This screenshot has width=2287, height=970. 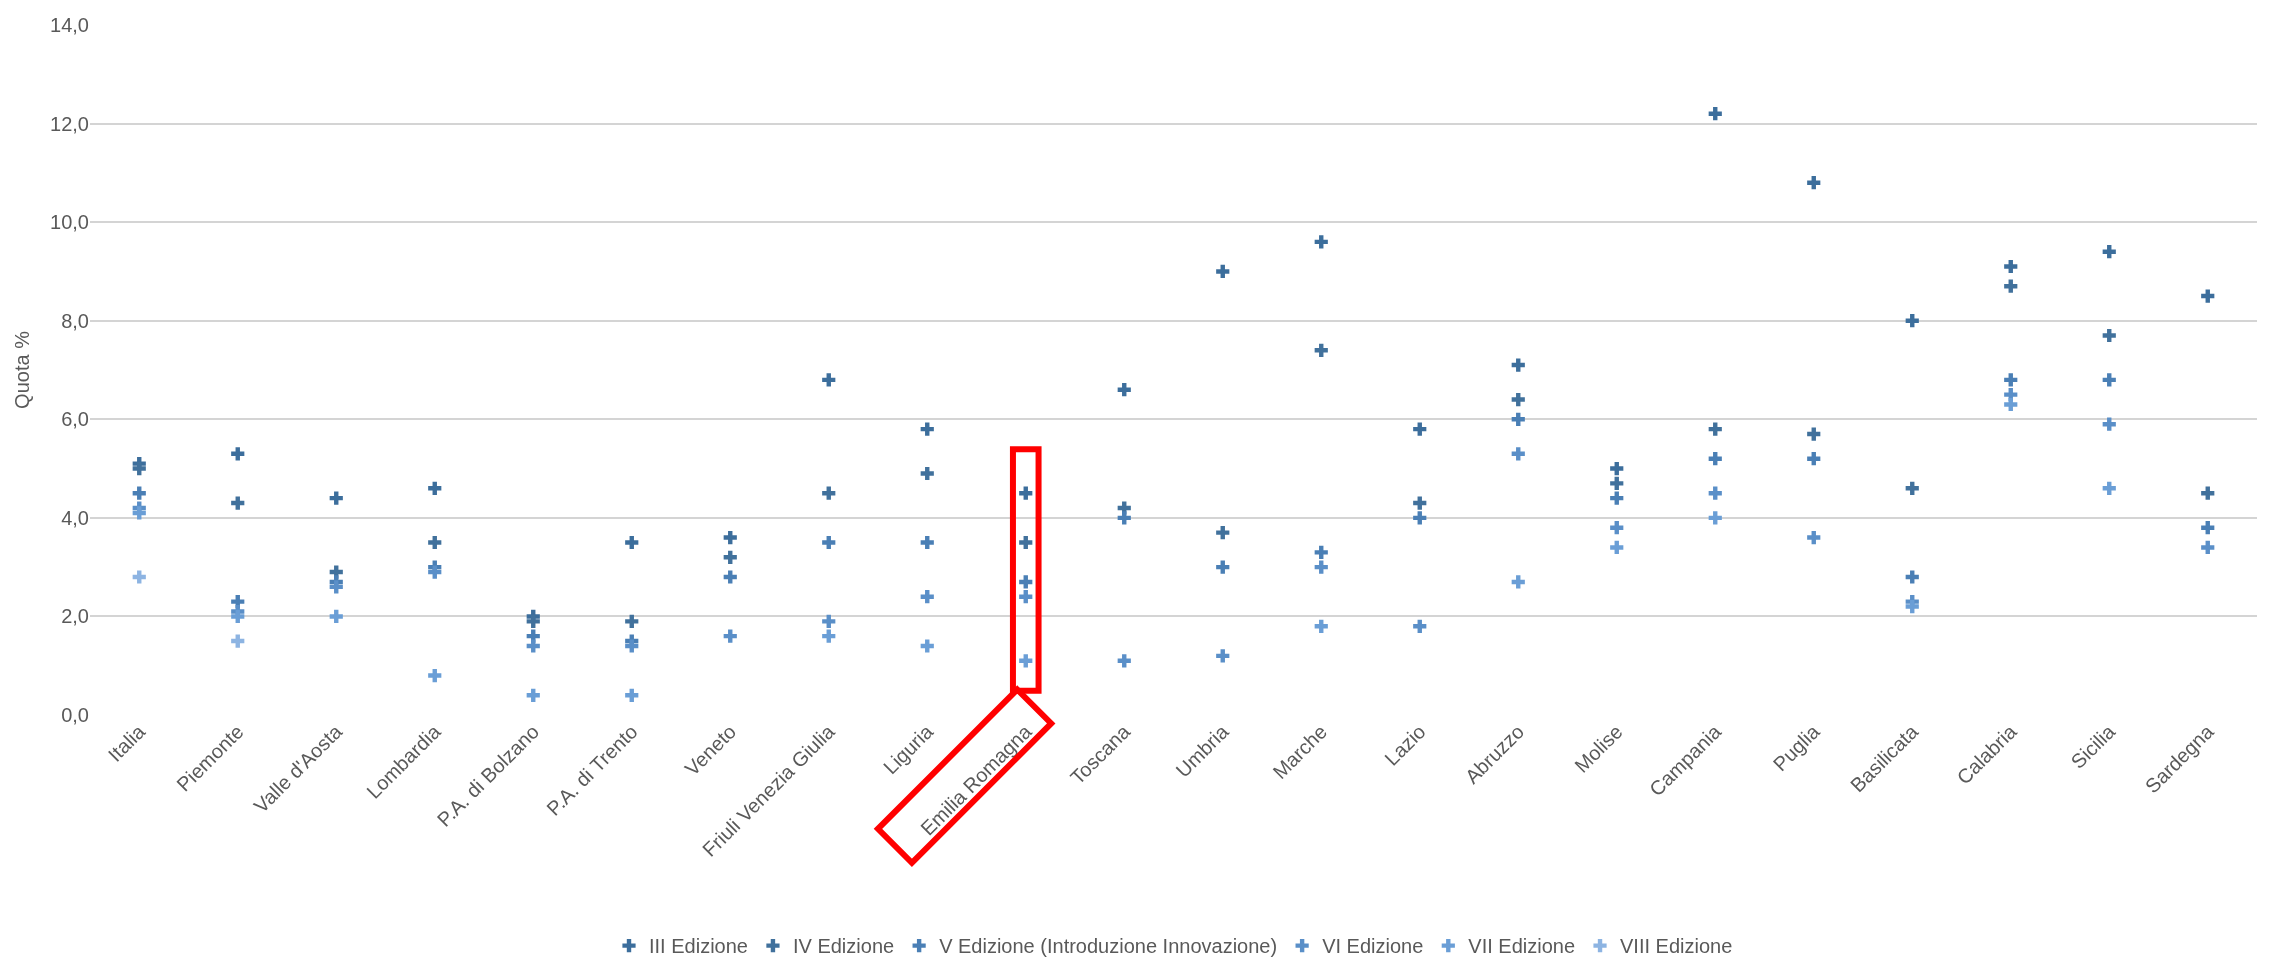 I want to click on legend-label: VIII Edizione, so click(x=1676, y=946).